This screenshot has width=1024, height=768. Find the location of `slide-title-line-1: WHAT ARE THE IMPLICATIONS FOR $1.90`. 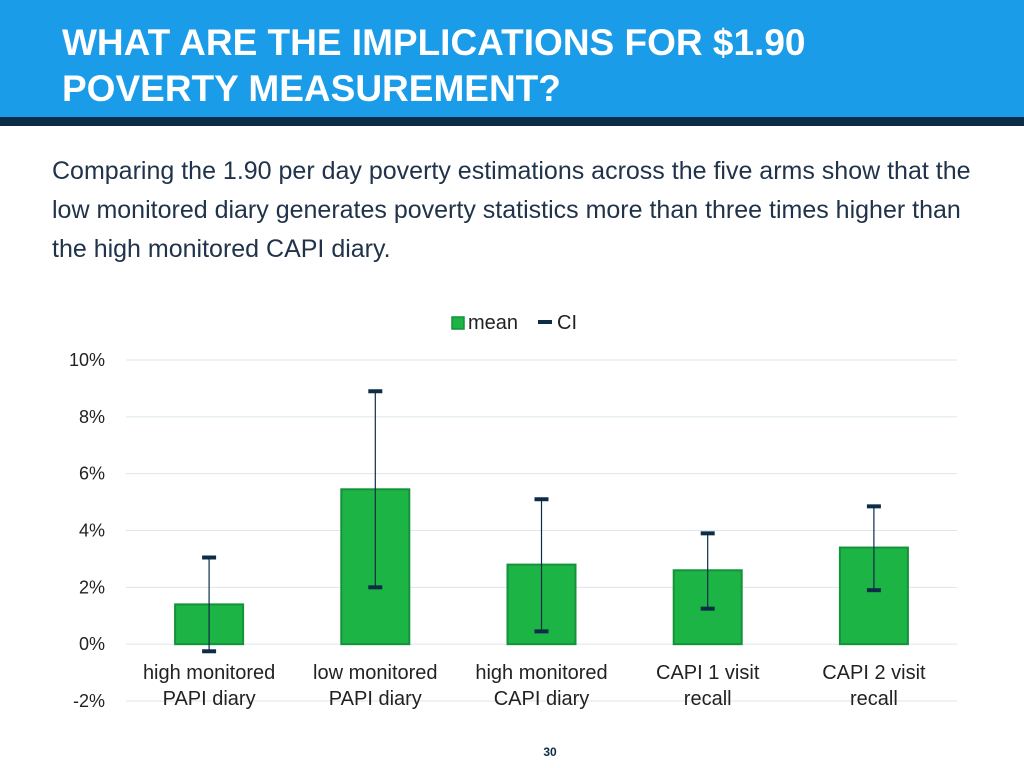

slide-title-line-1: WHAT ARE THE IMPLICATIONS FOR $1.90 is located at coordinates (434, 42).